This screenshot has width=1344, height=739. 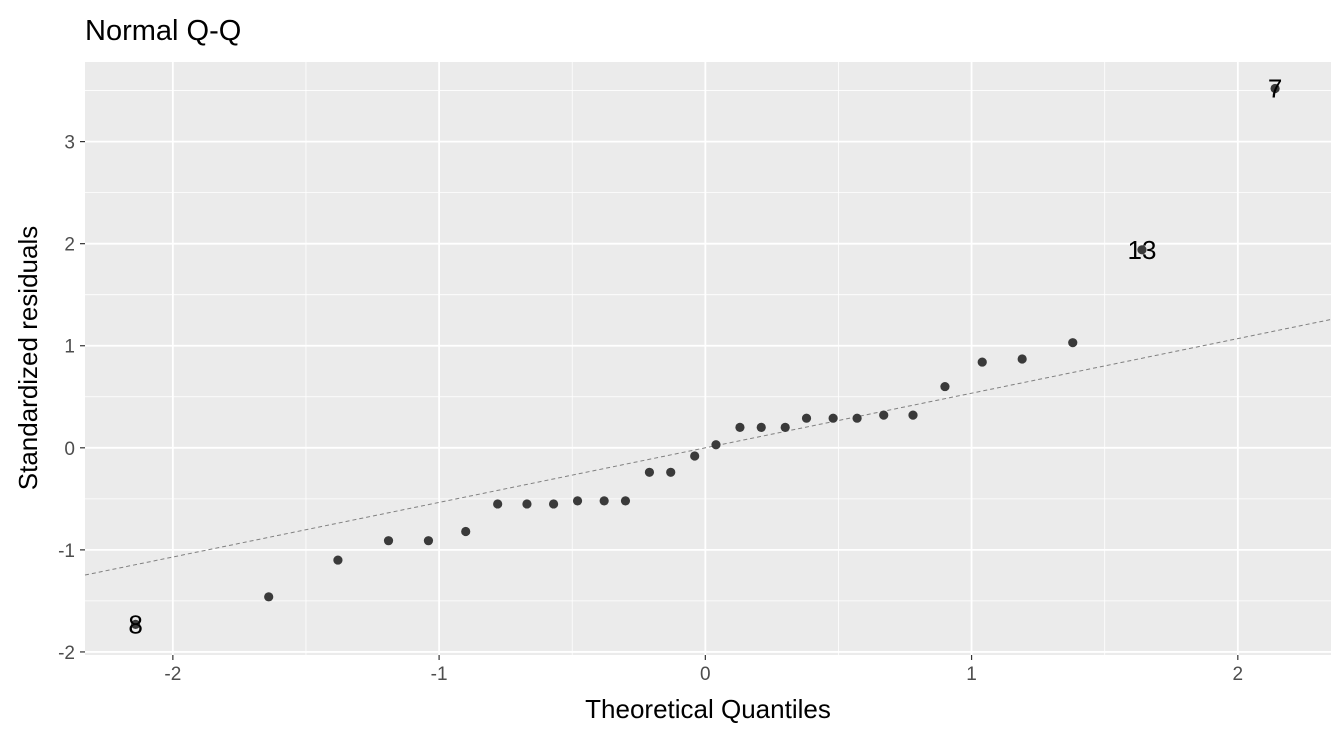 I want to click on x-tick-label: -1, so click(x=439, y=674).